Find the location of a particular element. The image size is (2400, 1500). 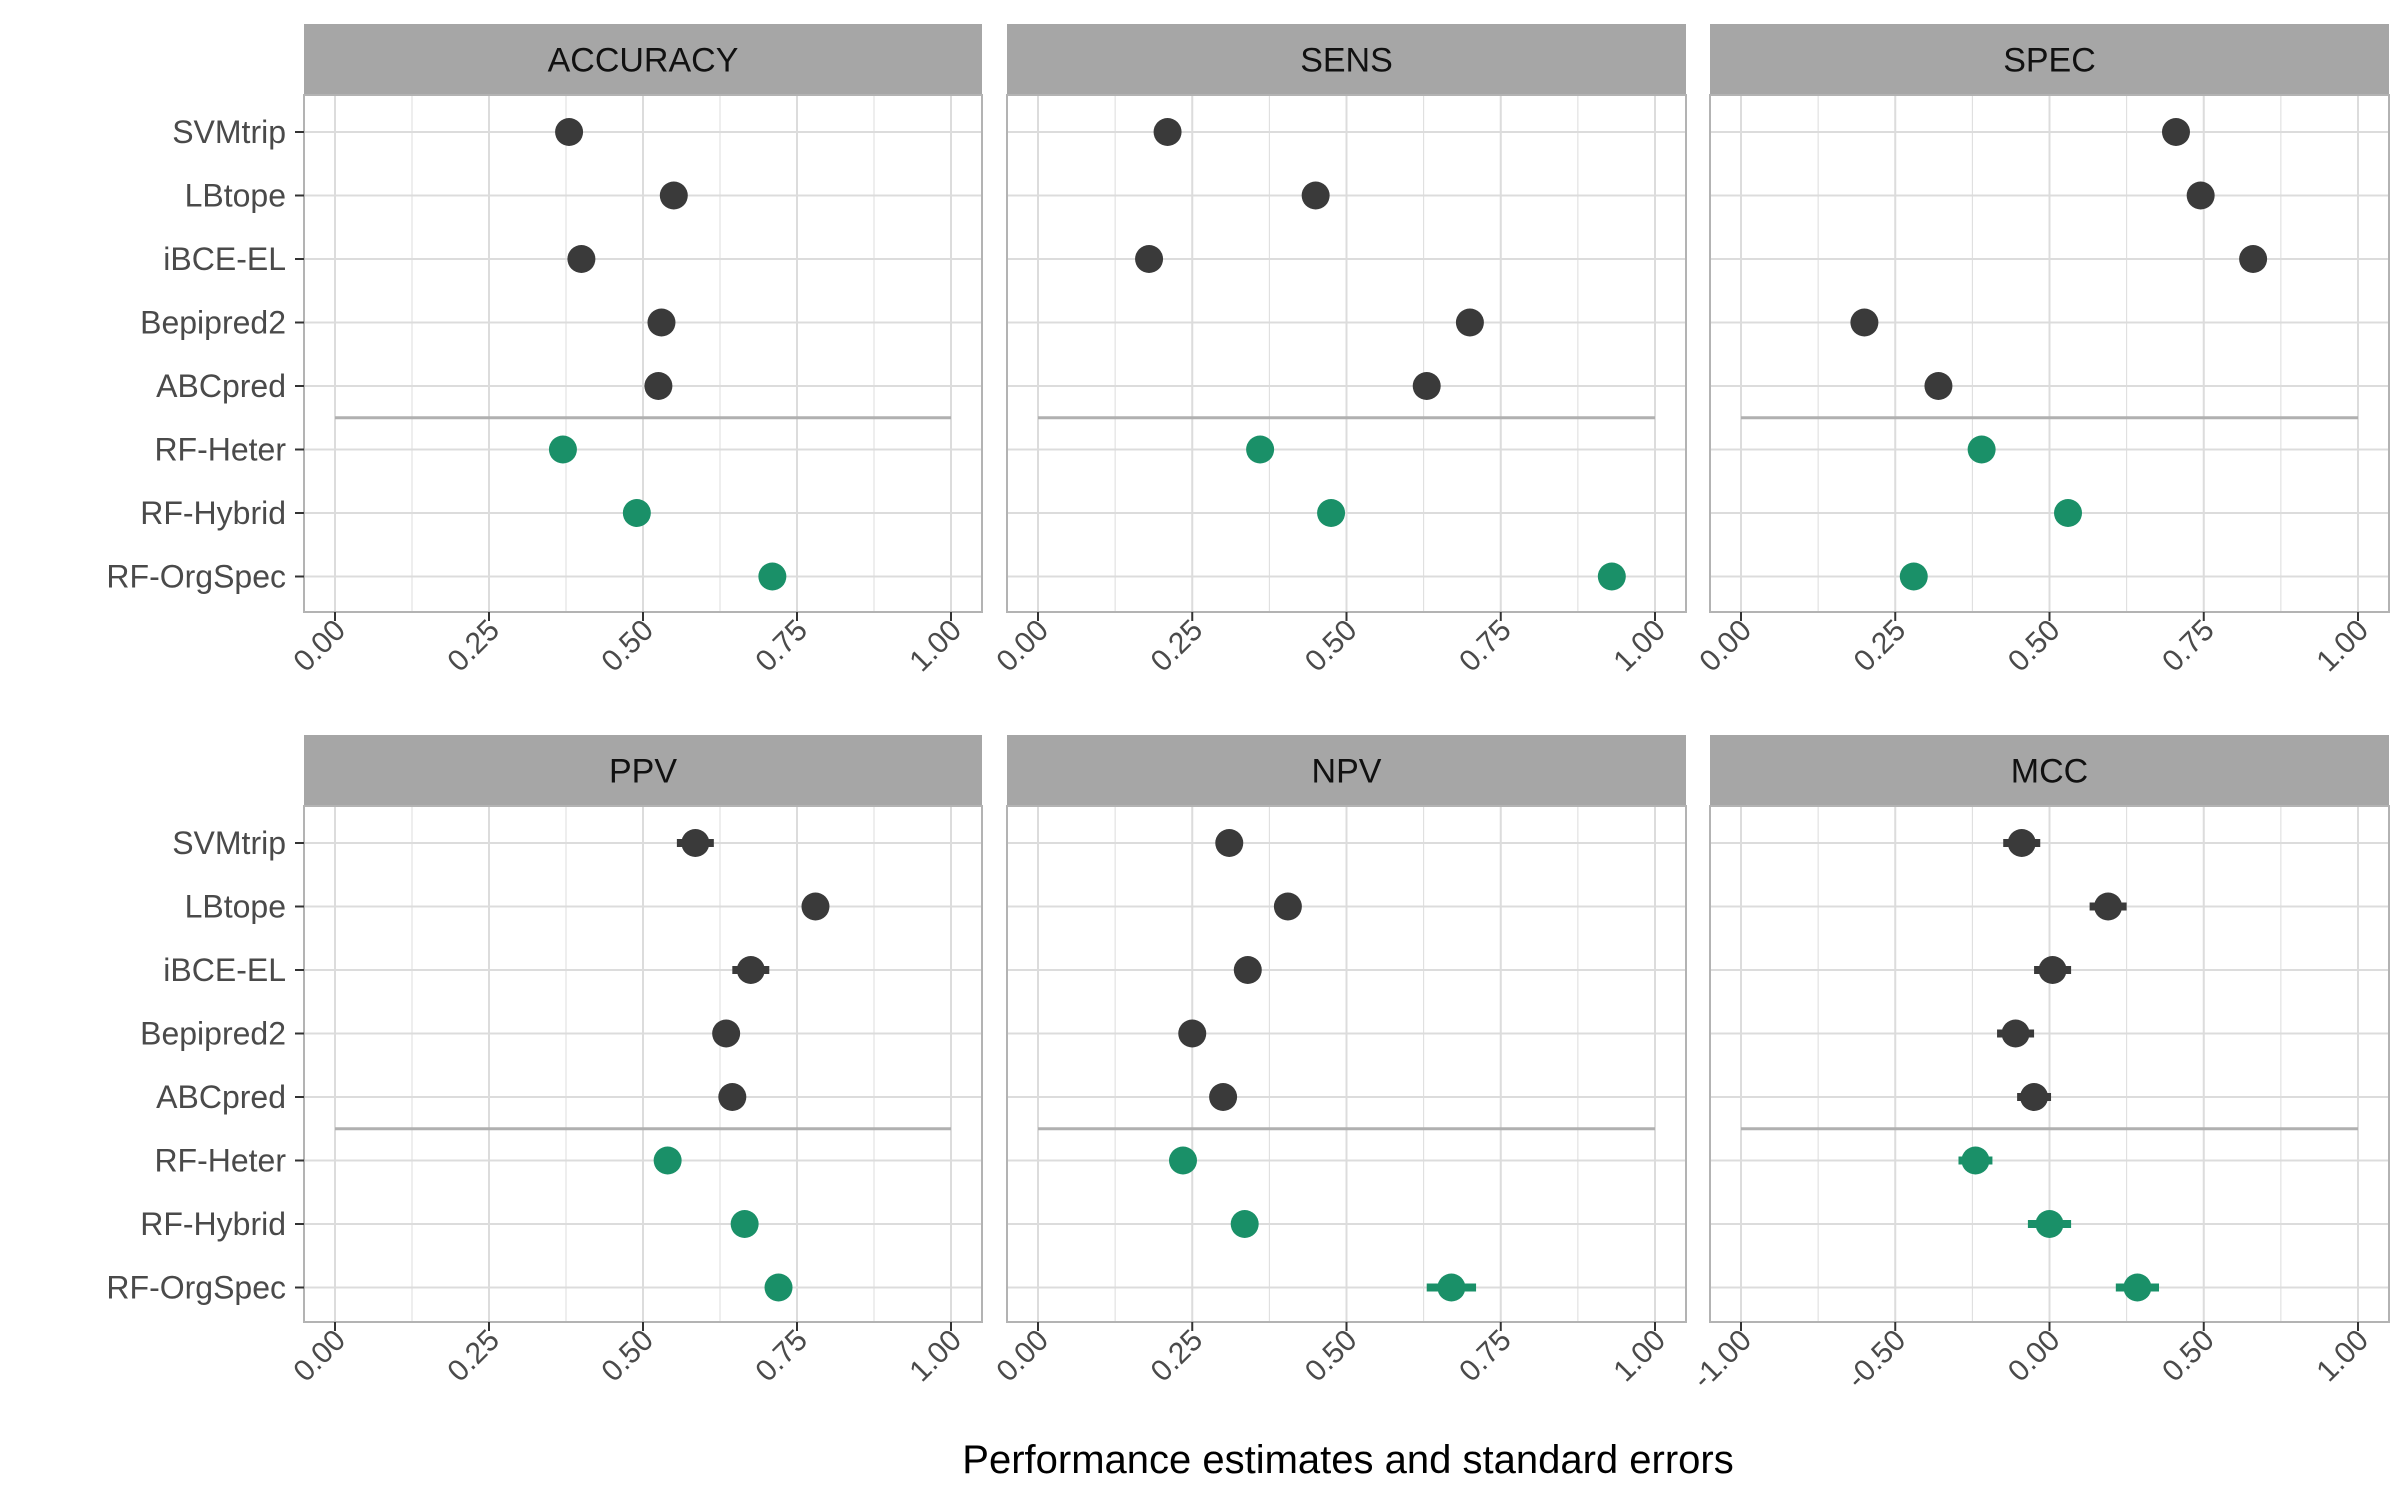

facet-strip-label: ACCURACY is located at coordinates (643, 61).